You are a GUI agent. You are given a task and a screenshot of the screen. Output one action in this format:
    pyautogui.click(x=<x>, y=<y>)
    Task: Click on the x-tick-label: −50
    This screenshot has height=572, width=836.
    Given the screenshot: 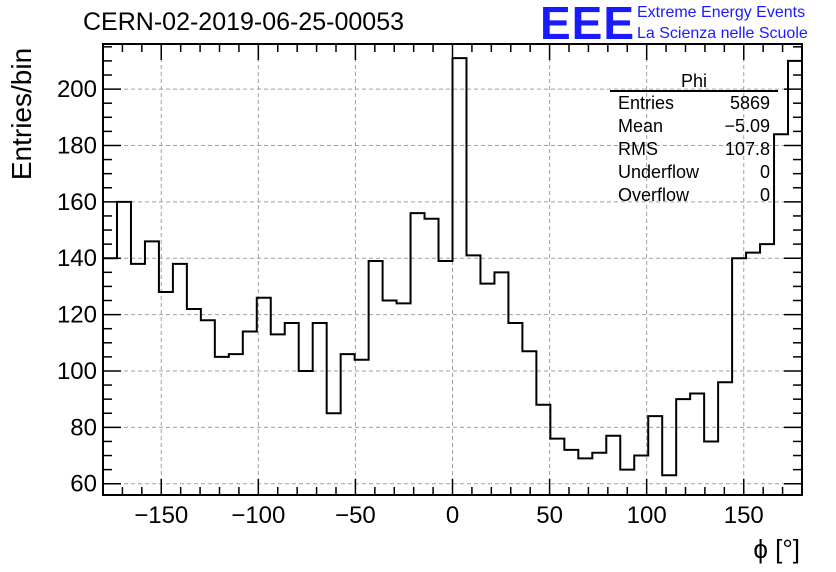 What is the action you would take?
    pyautogui.click(x=355, y=515)
    